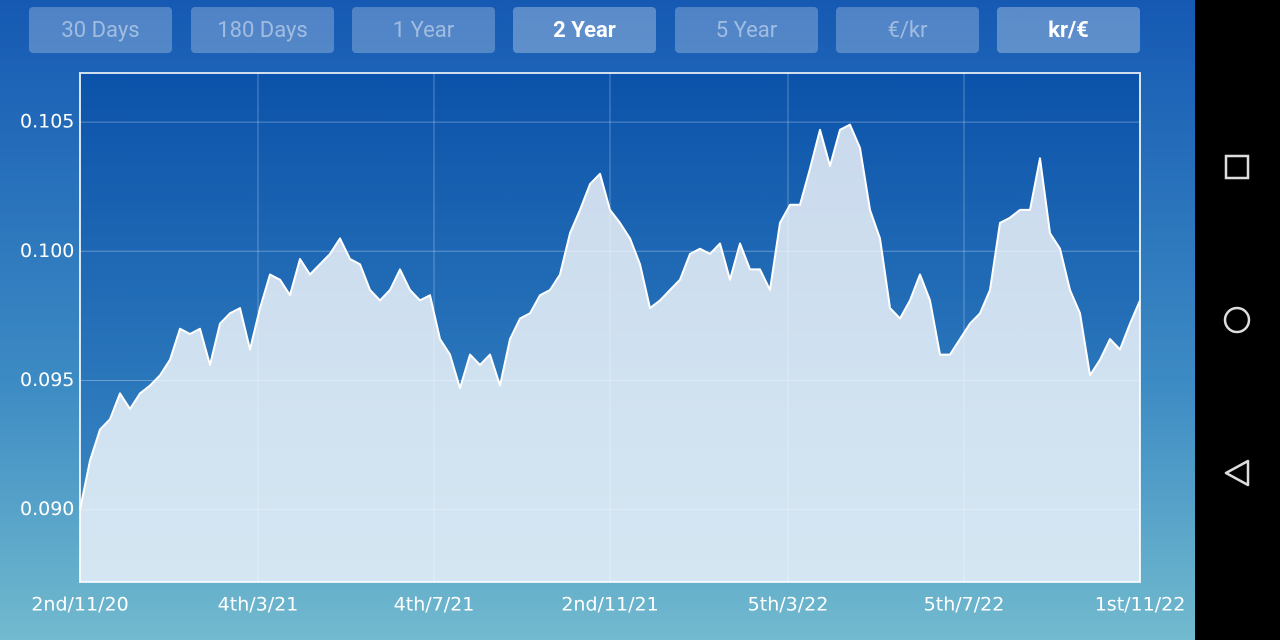  I want to click on recents-button, so click(1237, 167).